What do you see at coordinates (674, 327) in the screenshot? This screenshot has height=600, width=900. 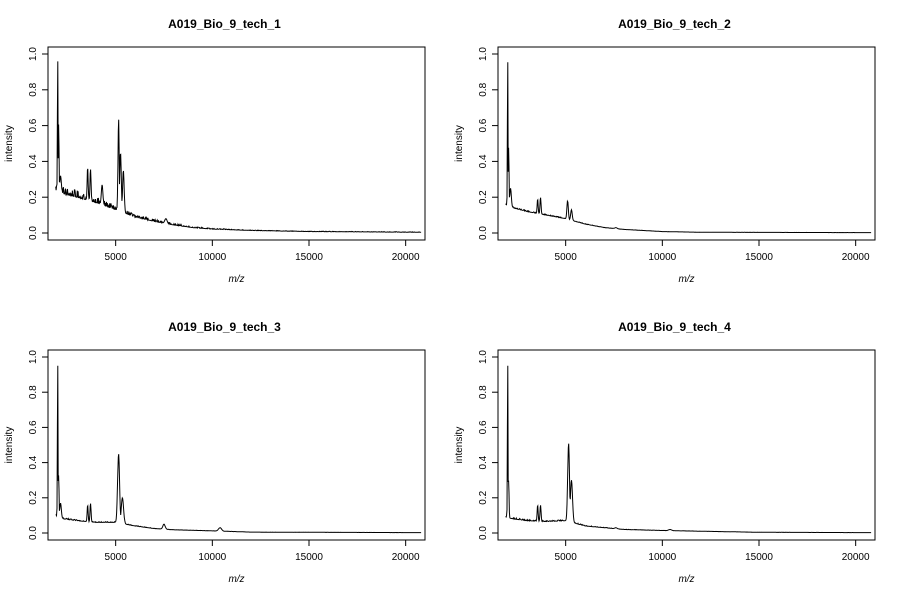 I see `panel-title: A019_Bio_9_tech_4` at bounding box center [674, 327].